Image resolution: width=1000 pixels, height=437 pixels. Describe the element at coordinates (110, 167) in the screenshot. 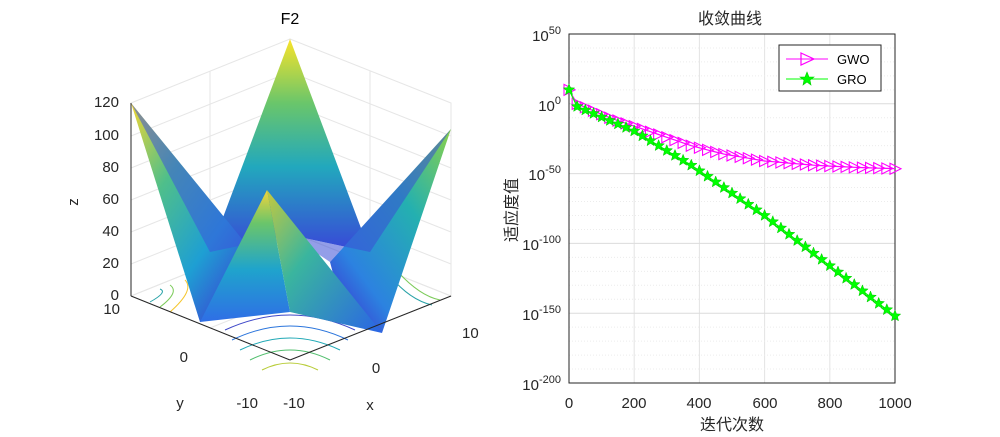

I see `z-tick-label: 80` at that location.